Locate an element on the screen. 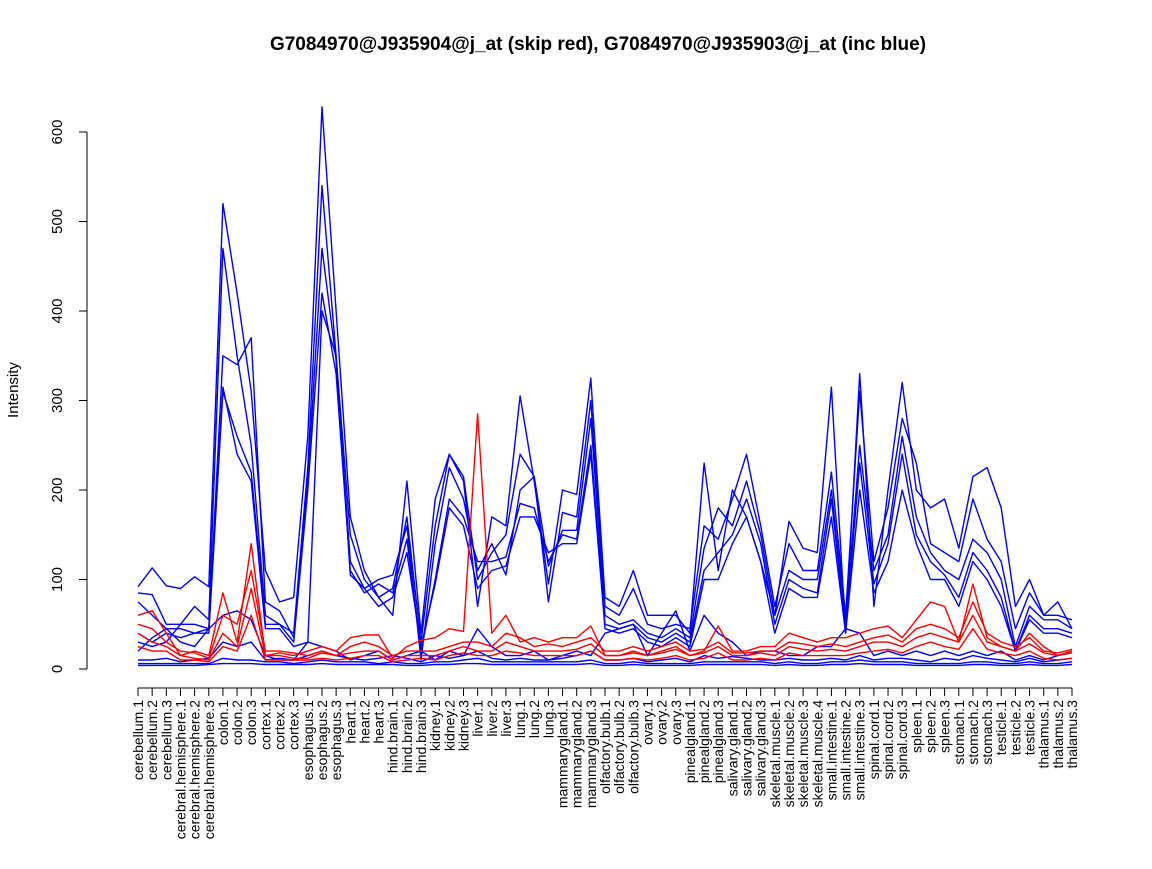 The height and width of the screenshot is (869, 1152). x-tick-label: lung.2 is located at coordinates (534, 719).